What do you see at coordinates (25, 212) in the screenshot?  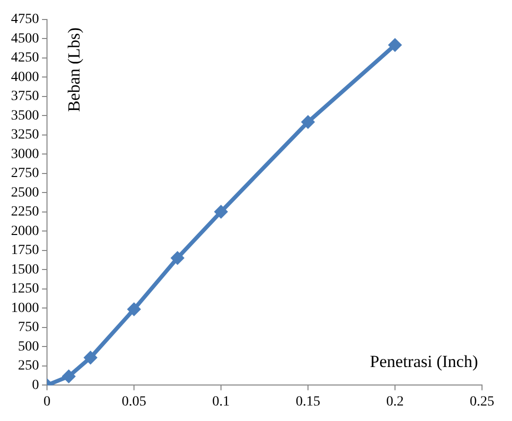 I see `y-tick-label: 2250` at bounding box center [25, 212].